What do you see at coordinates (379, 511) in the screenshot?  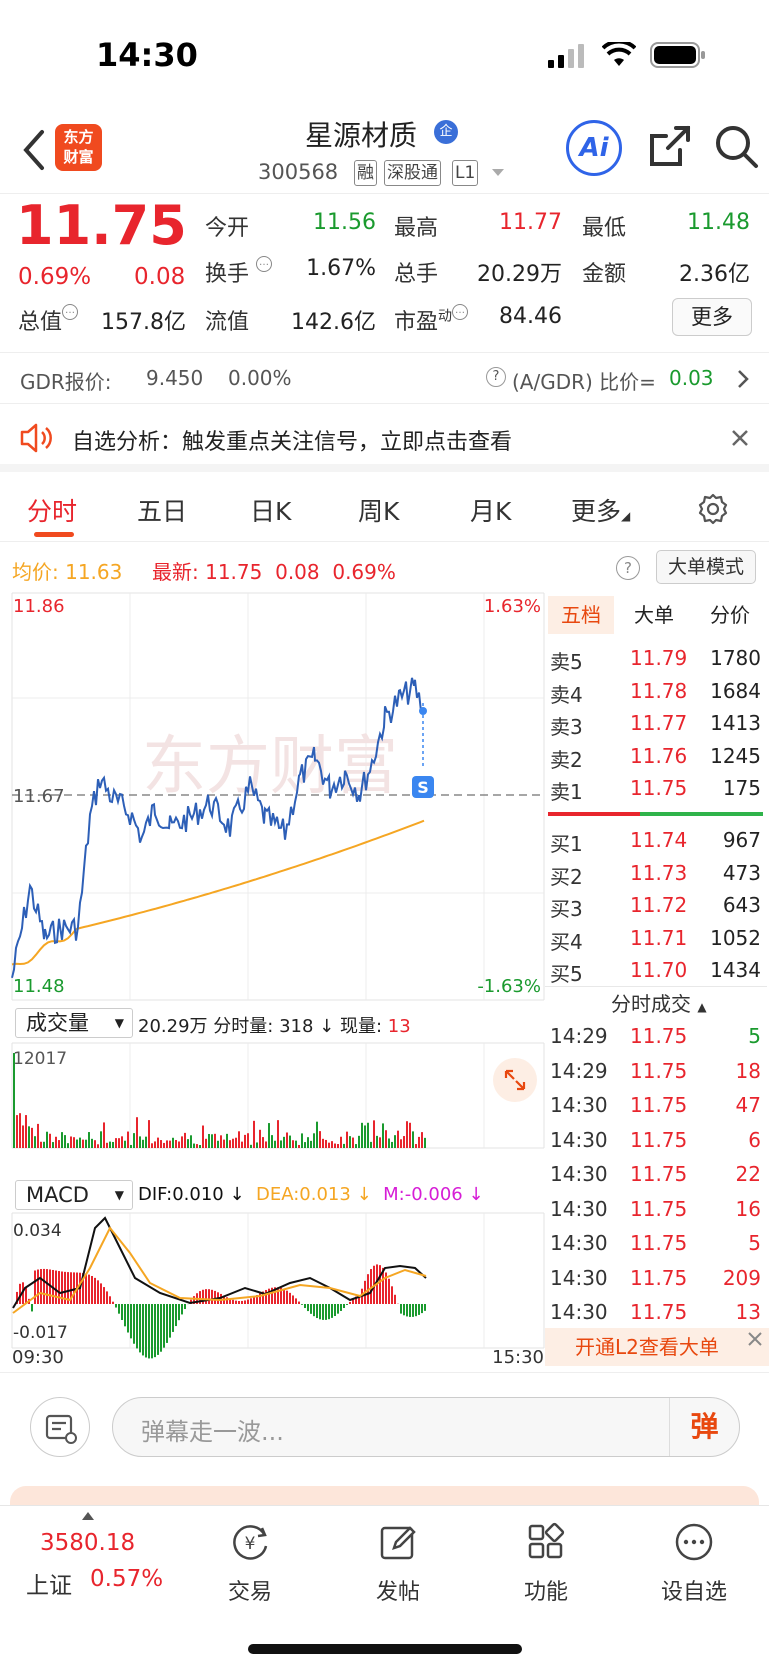 I see `tab-weekly-k: 周K` at bounding box center [379, 511].